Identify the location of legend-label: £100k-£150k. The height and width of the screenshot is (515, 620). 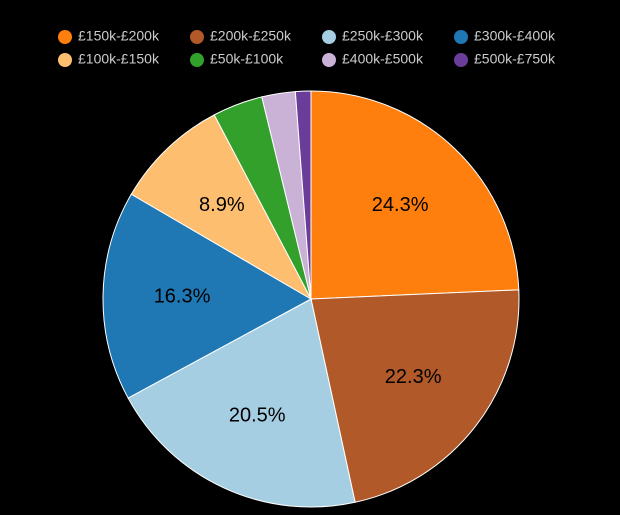
(119, 59).